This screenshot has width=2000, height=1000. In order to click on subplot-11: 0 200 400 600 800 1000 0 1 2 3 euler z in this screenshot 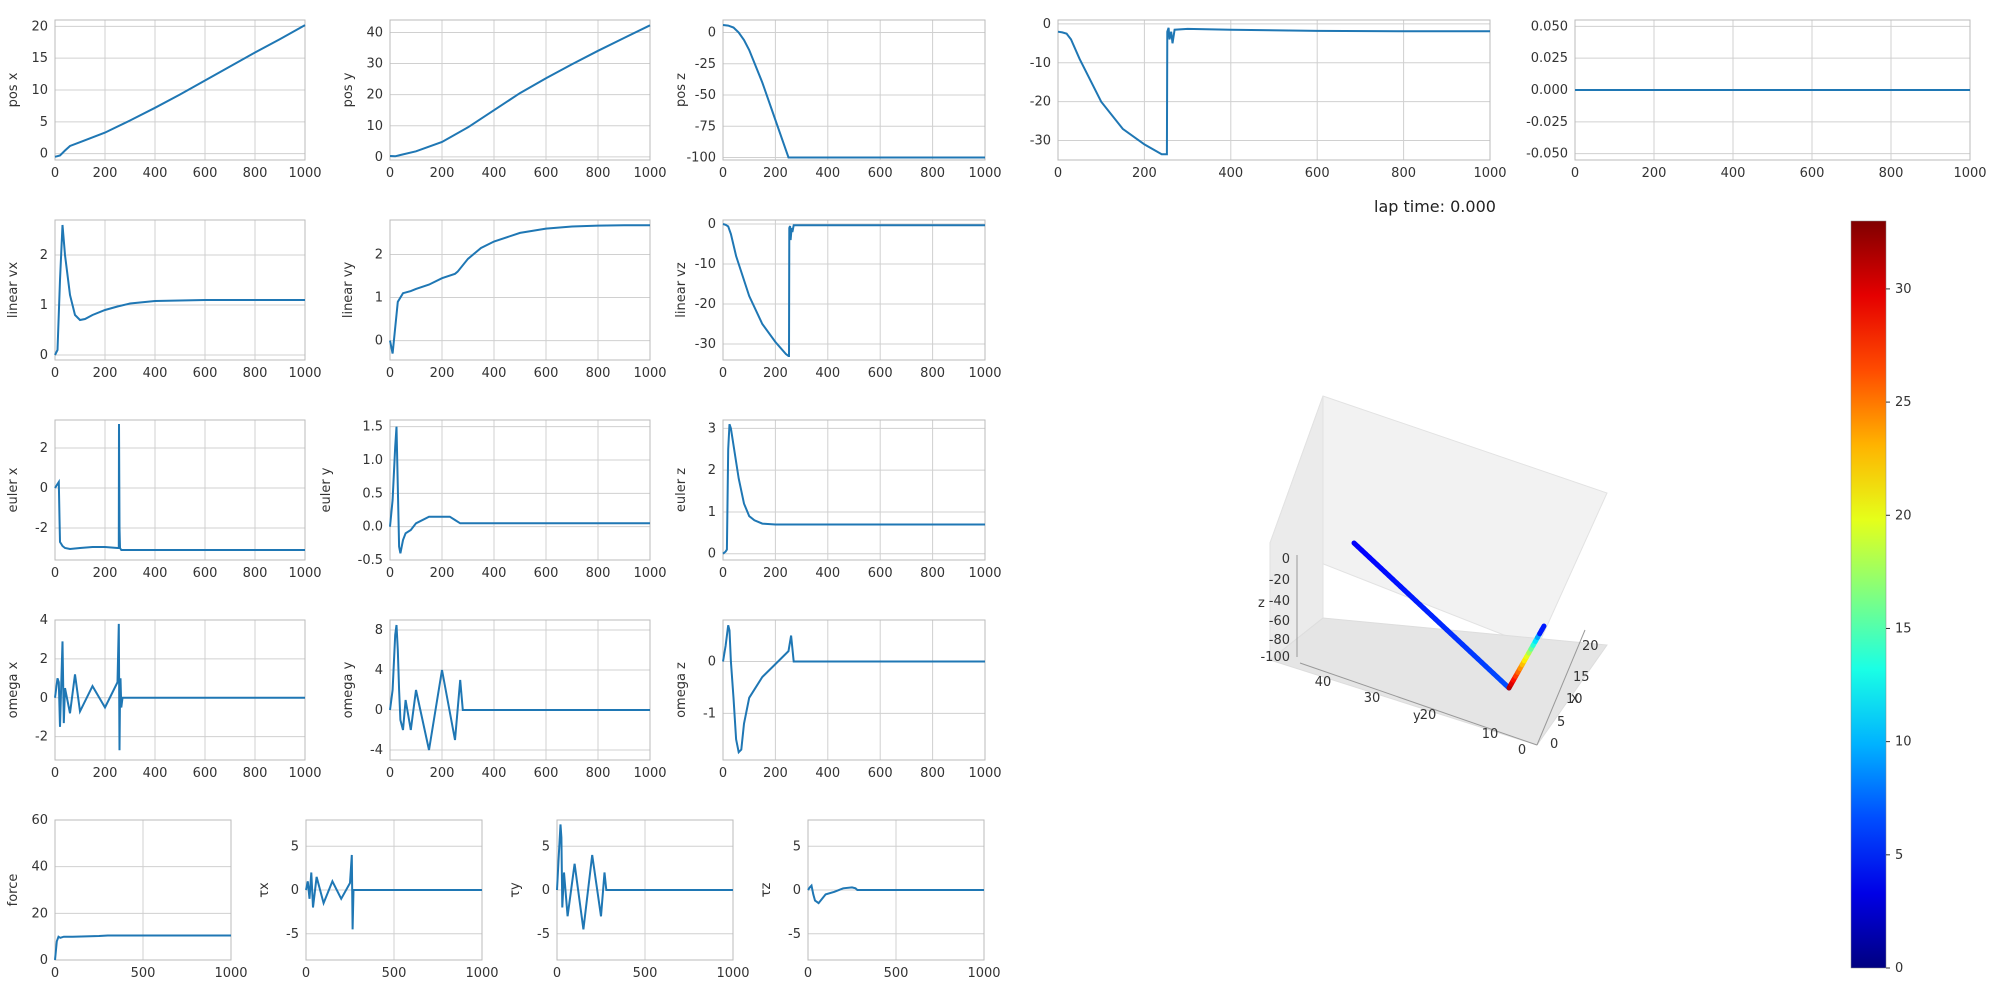, I will do `click(838, 500)`.